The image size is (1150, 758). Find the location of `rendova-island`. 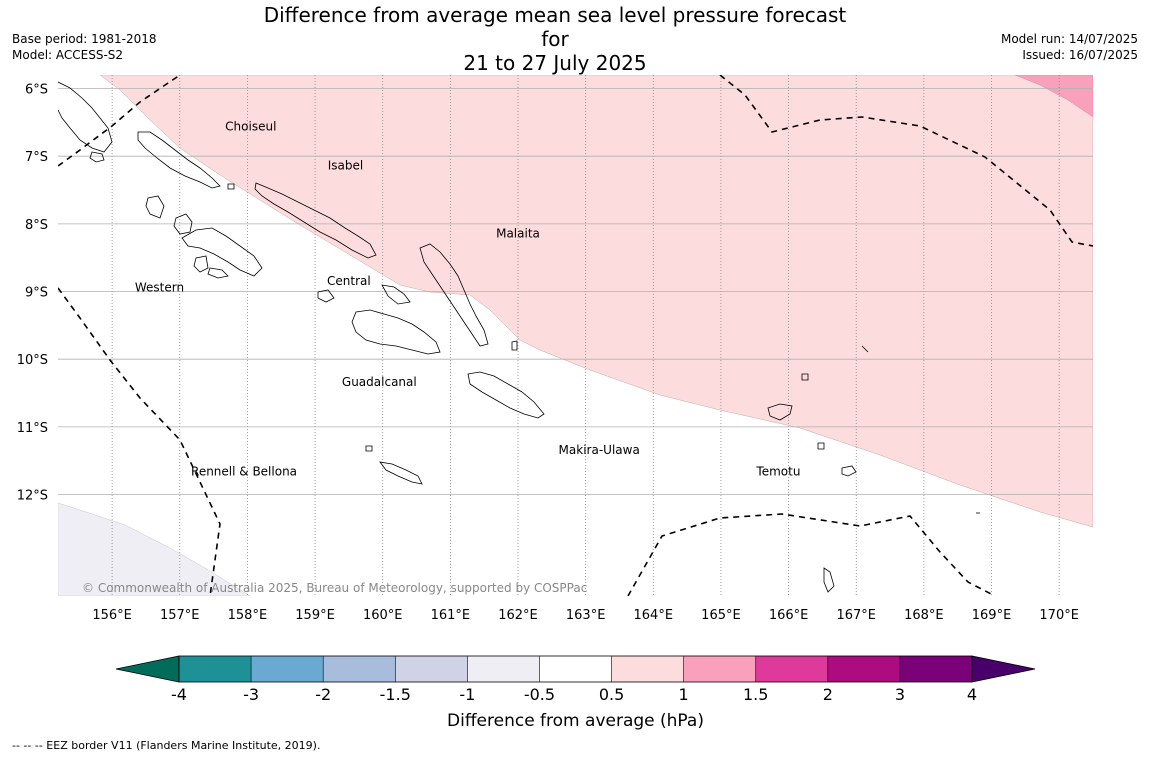

rendova-island is located at coordinates (201, 264).